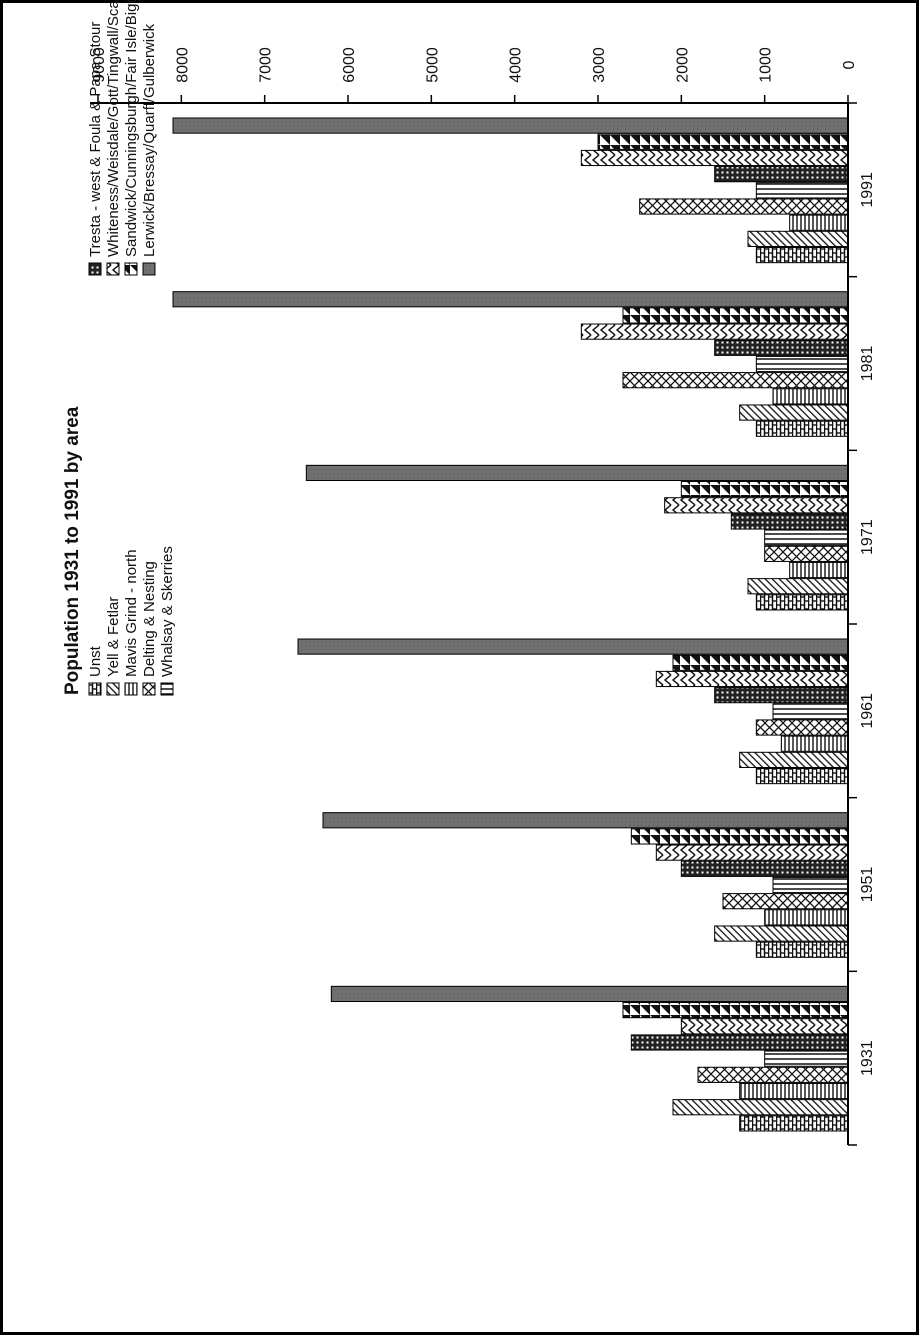 The width and height of the screenshot is (919, 1340). I want to click on legend-label-delting-nesting: Delting & Nesting, so click(149, 619).